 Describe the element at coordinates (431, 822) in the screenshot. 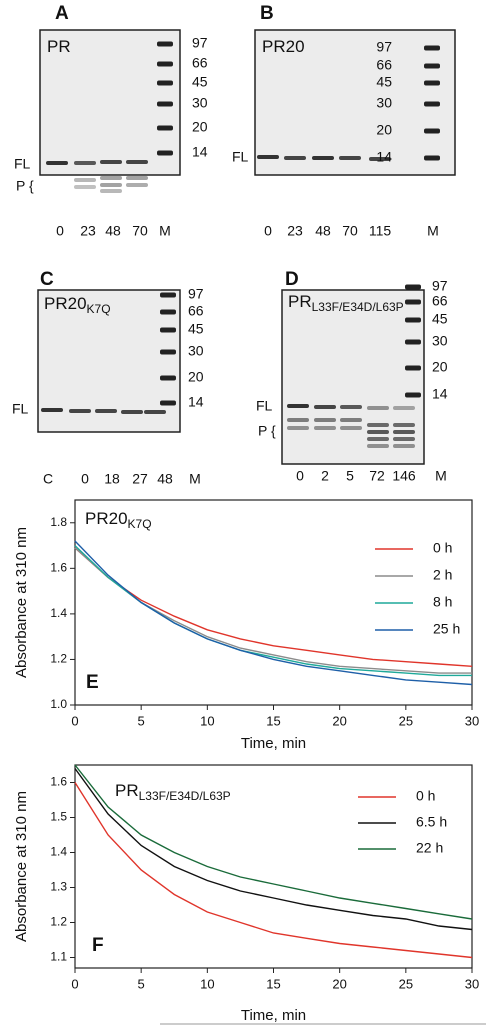

I see `legend-label: 6.5 h` at that location.